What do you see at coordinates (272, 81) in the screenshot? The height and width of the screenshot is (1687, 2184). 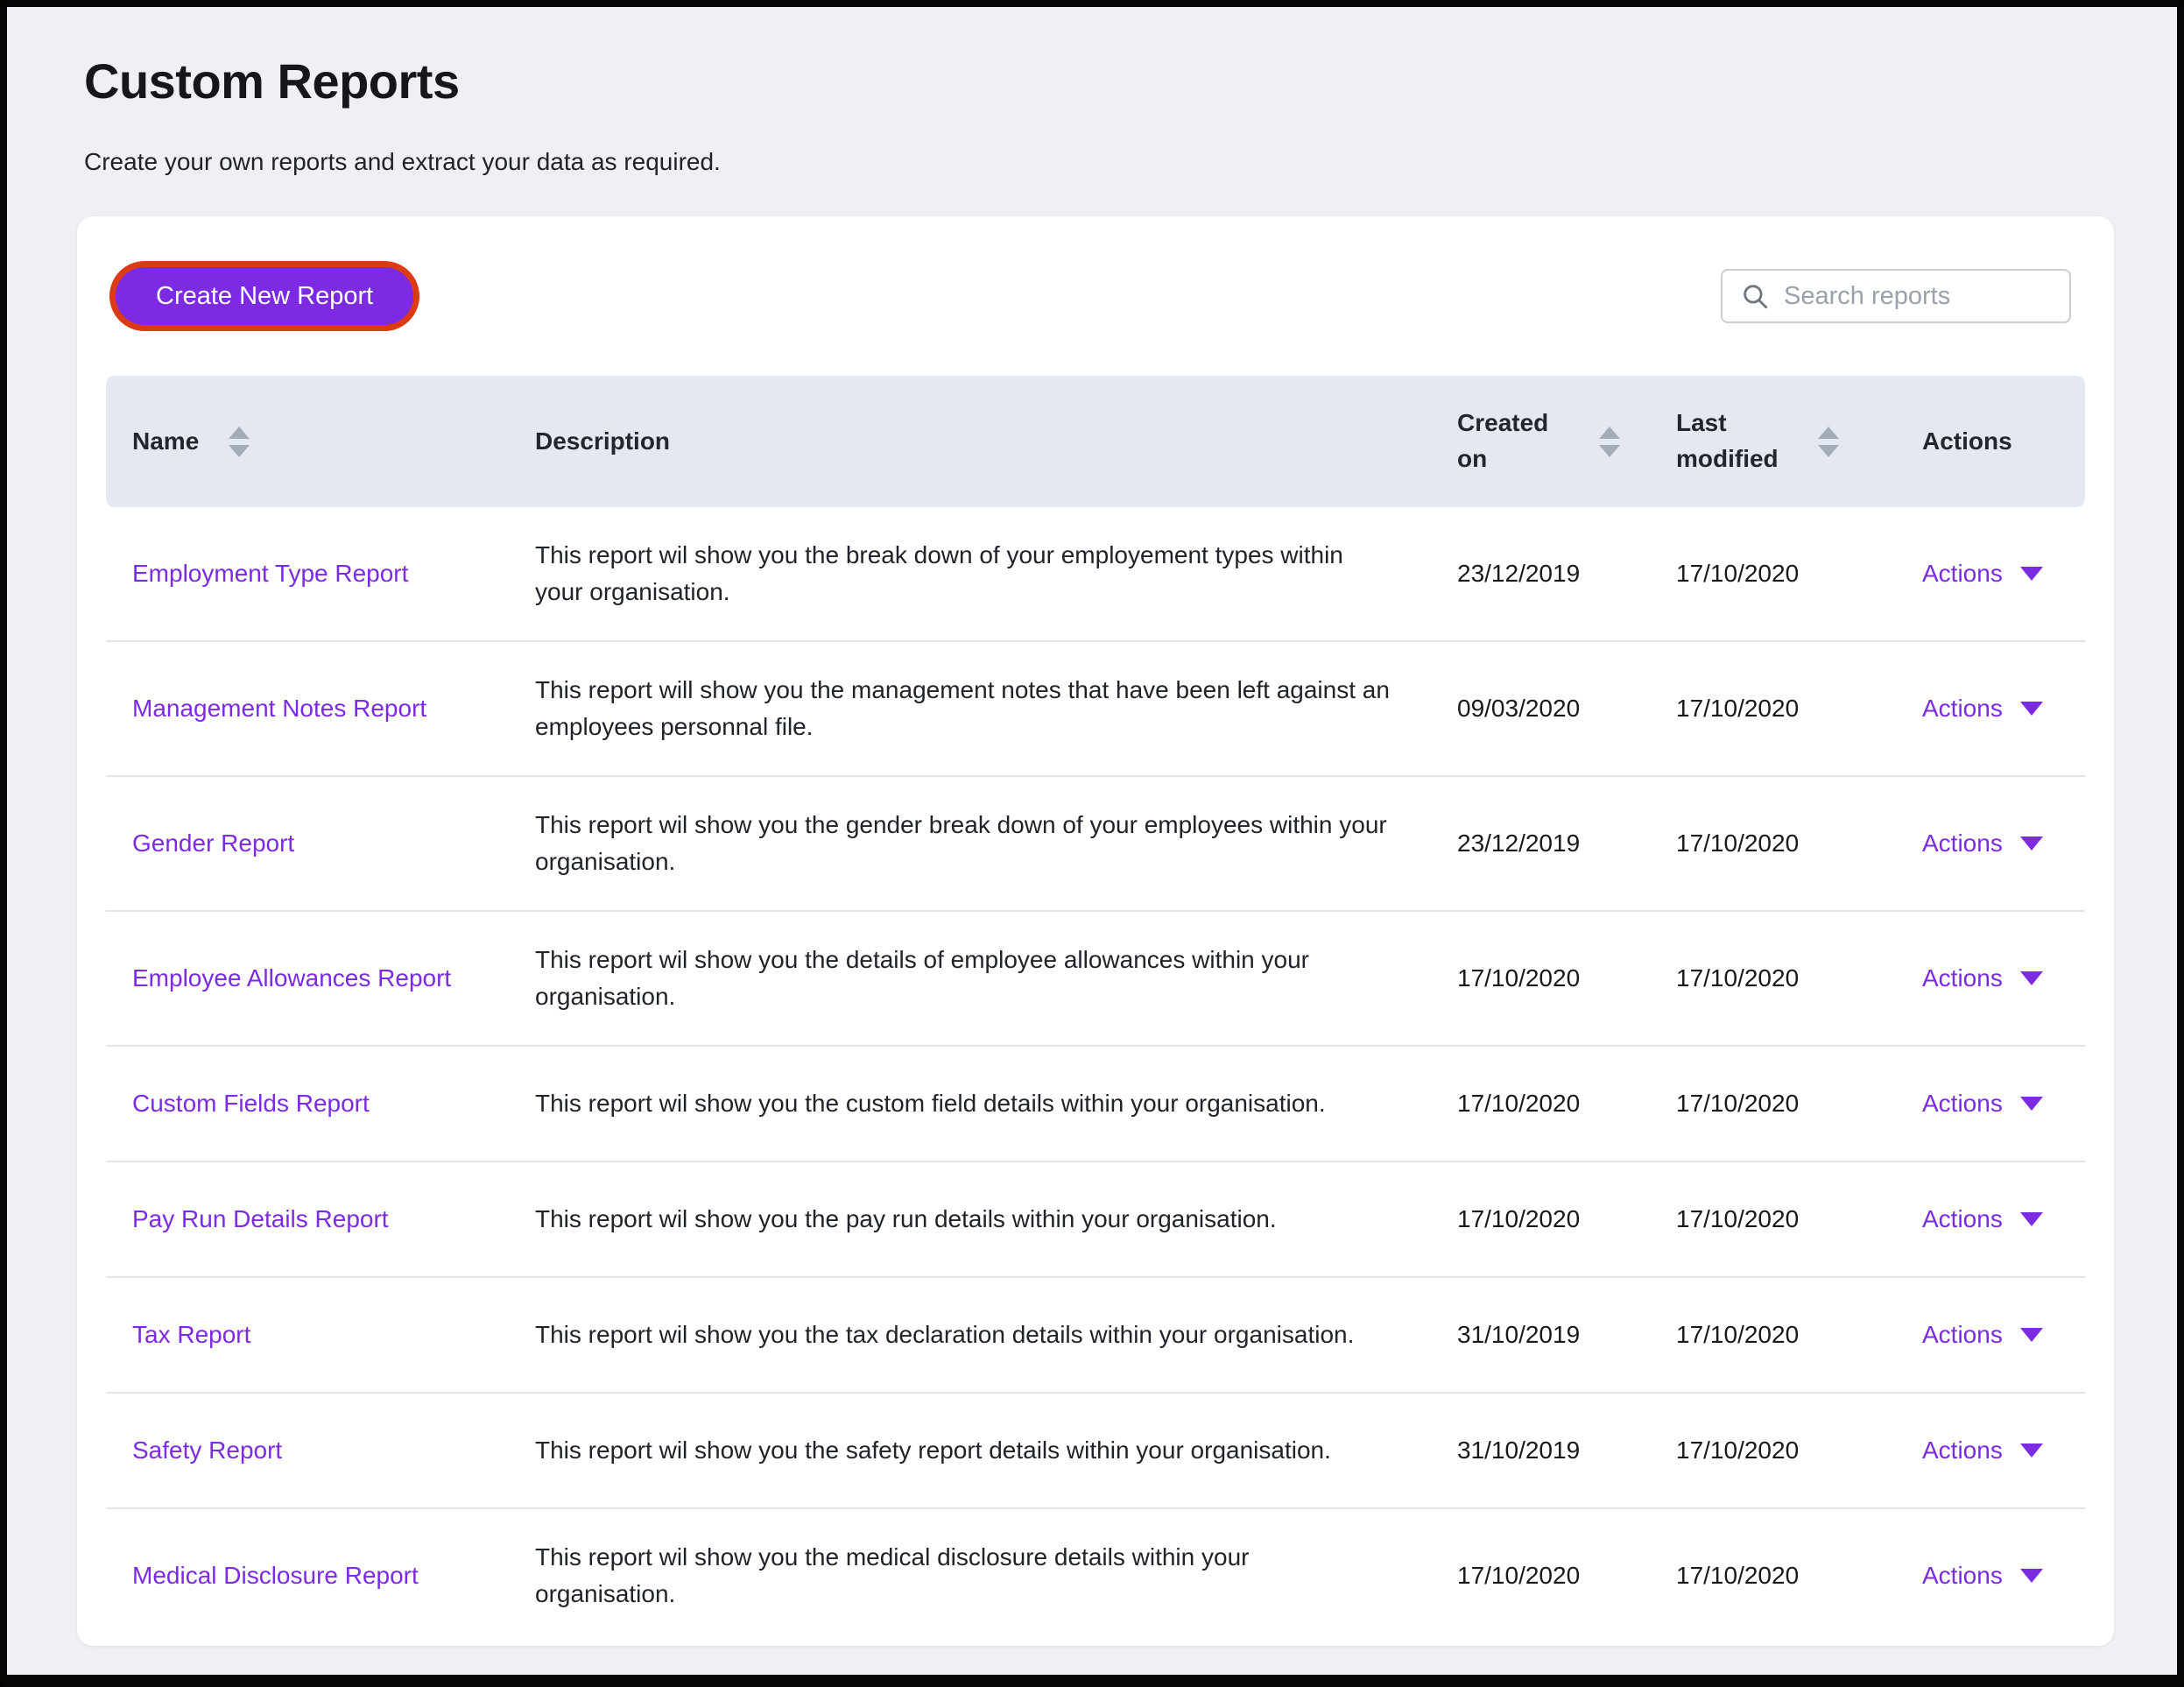 I see `page-title: Custom Reports` at bounding box center [272, 81].